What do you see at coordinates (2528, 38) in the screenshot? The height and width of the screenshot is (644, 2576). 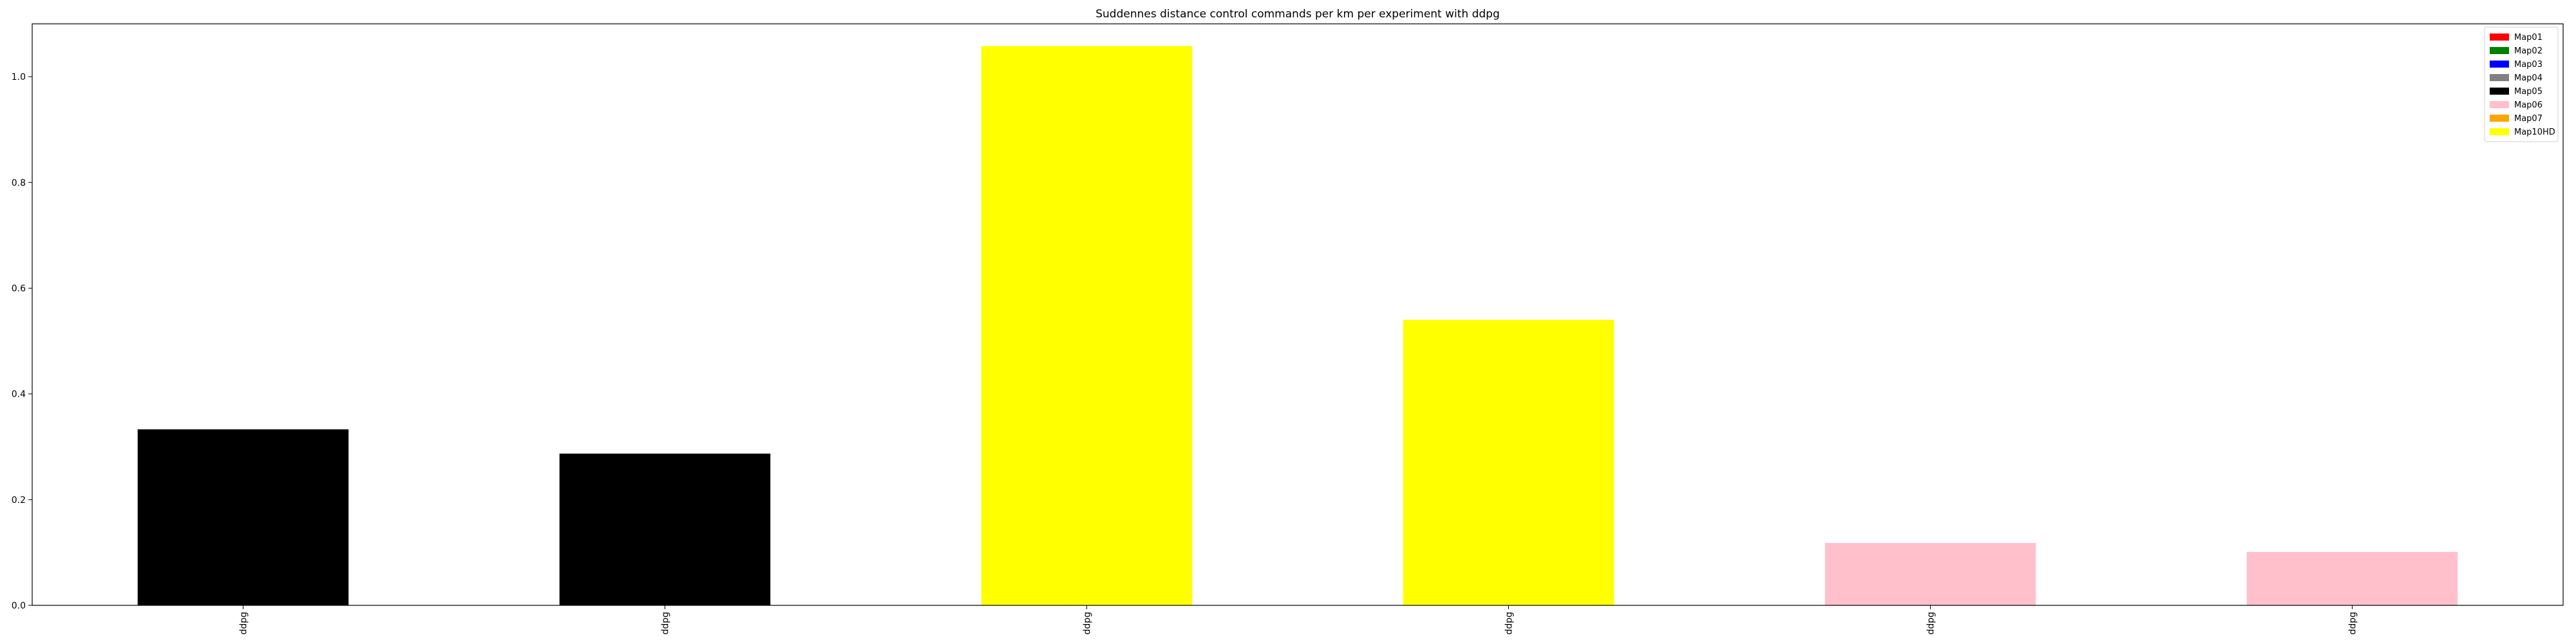 I see `legend-label: Map01` at bounding box center [2528, 38].